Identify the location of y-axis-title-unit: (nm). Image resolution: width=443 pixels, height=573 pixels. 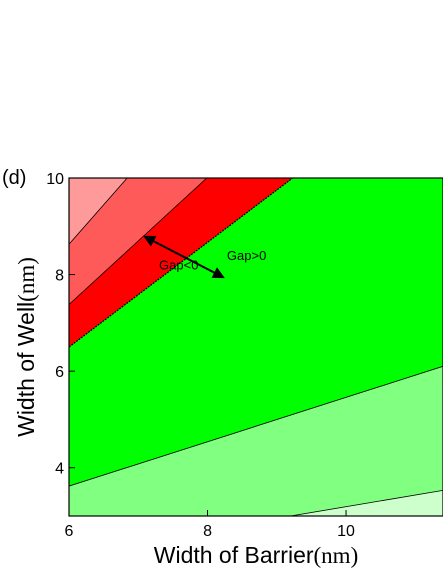
(26, 279).